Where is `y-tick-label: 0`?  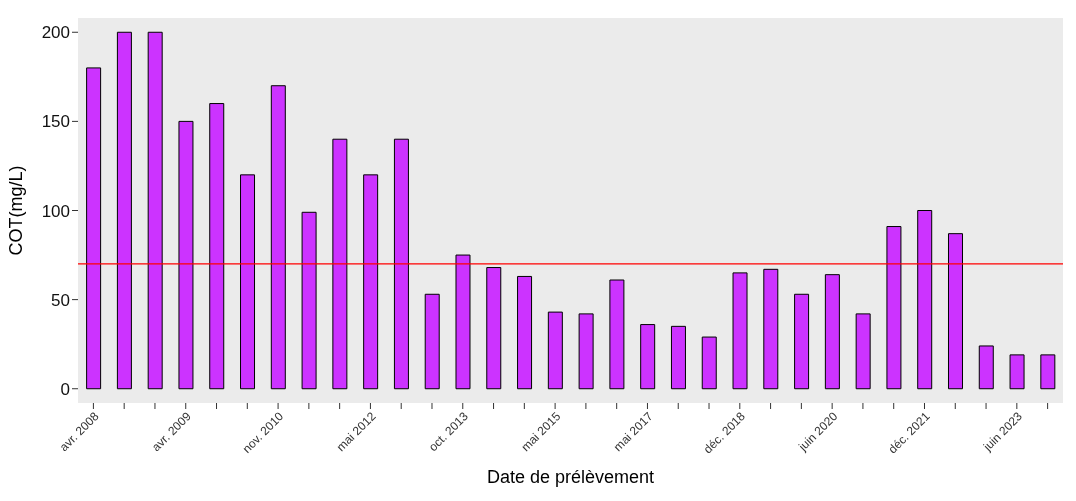
y-tick-label: 0 is located at coordinates (65, 389).